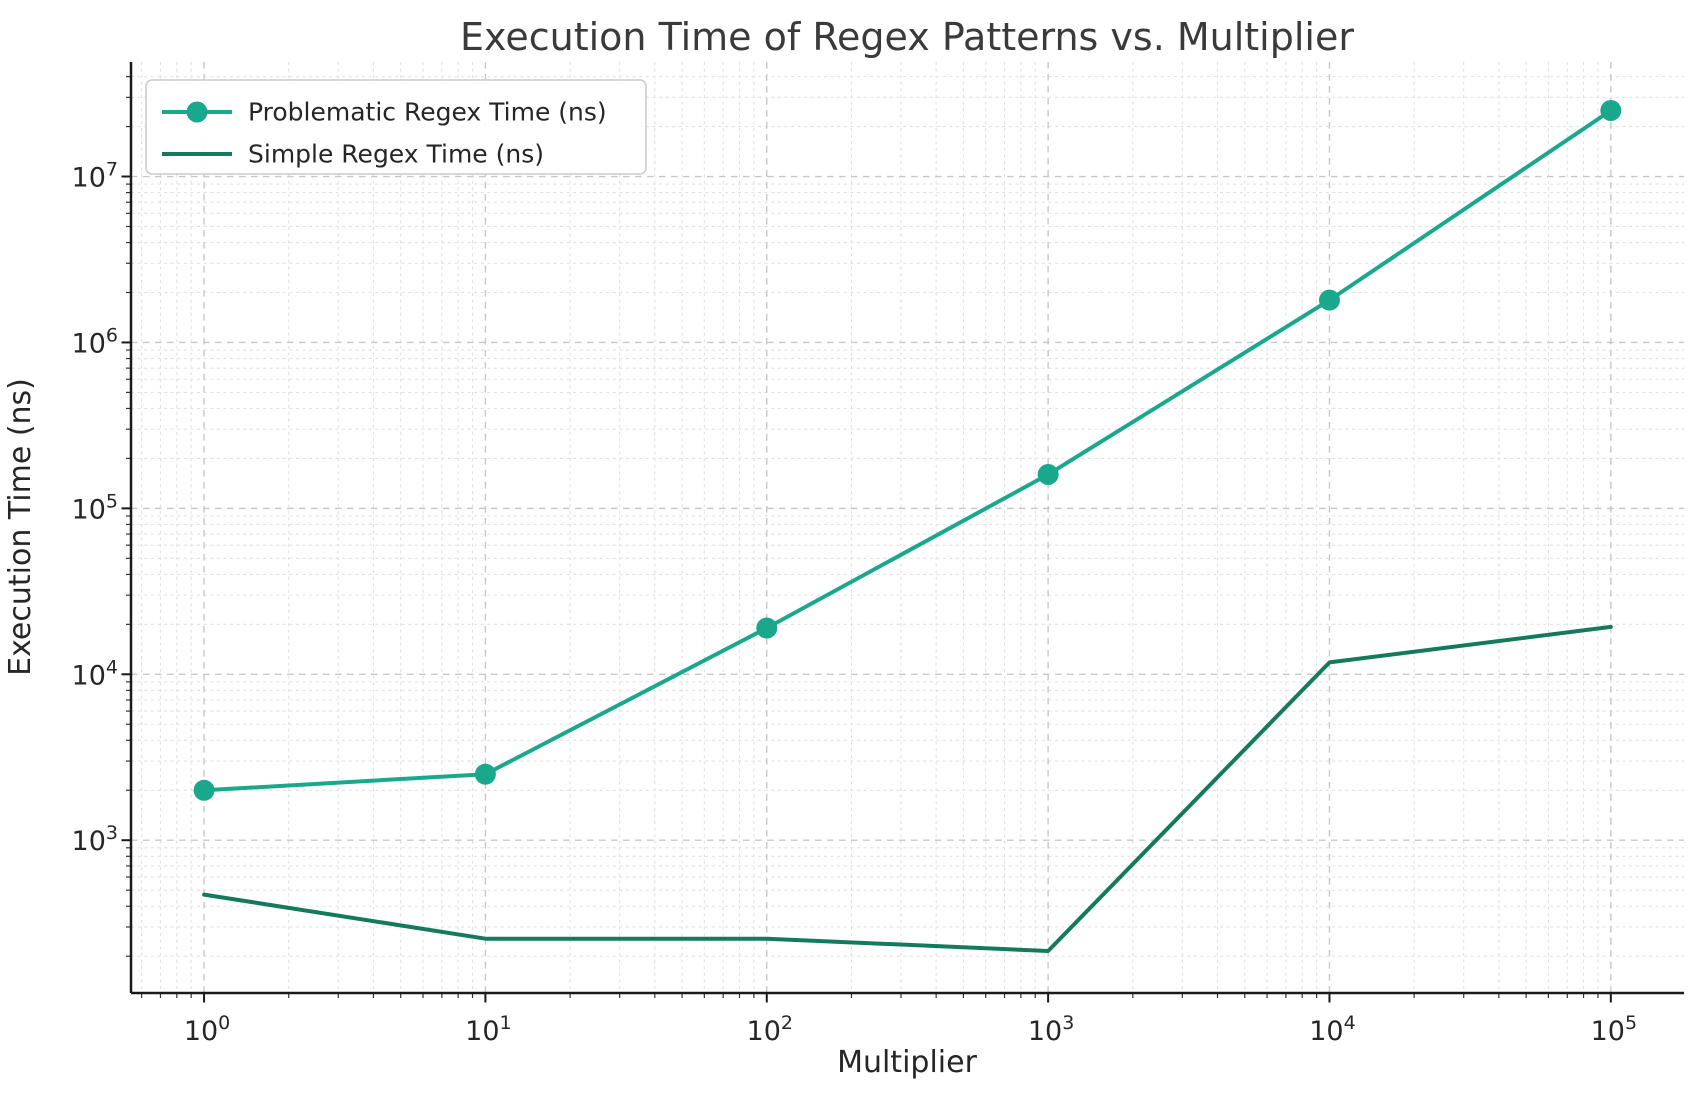 This screenshot has height=1103, width=1702. I want to click on y-tick-label: 10³, so click(95, 839).